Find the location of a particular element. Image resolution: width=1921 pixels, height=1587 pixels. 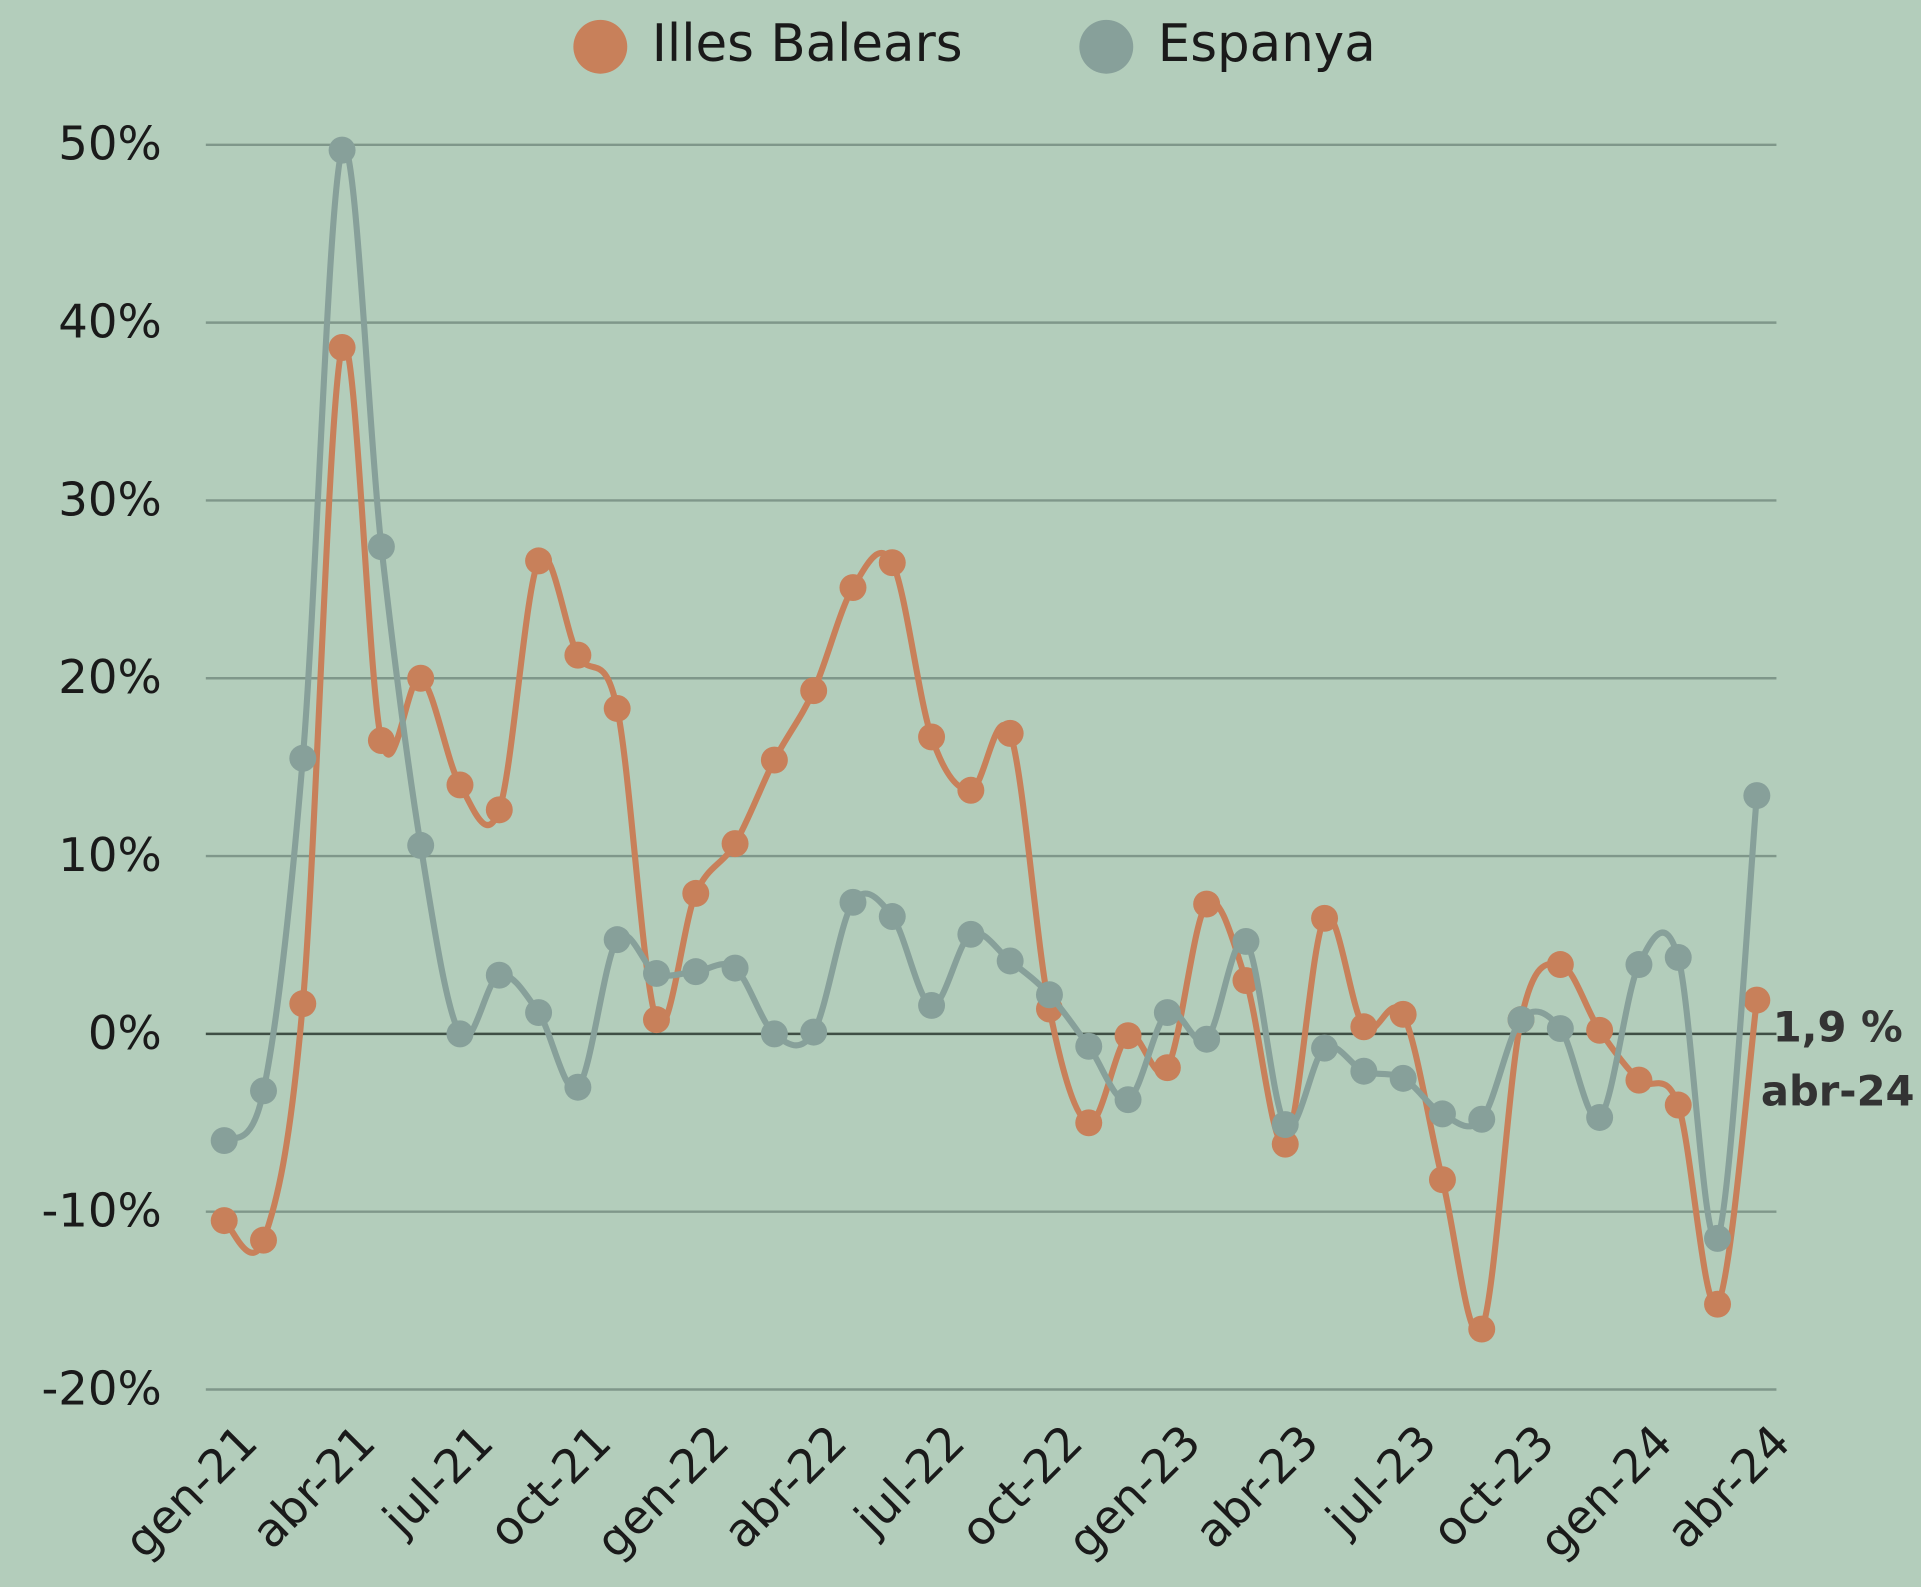

y-tick-label: 50% is located at coordinates (109, 144).